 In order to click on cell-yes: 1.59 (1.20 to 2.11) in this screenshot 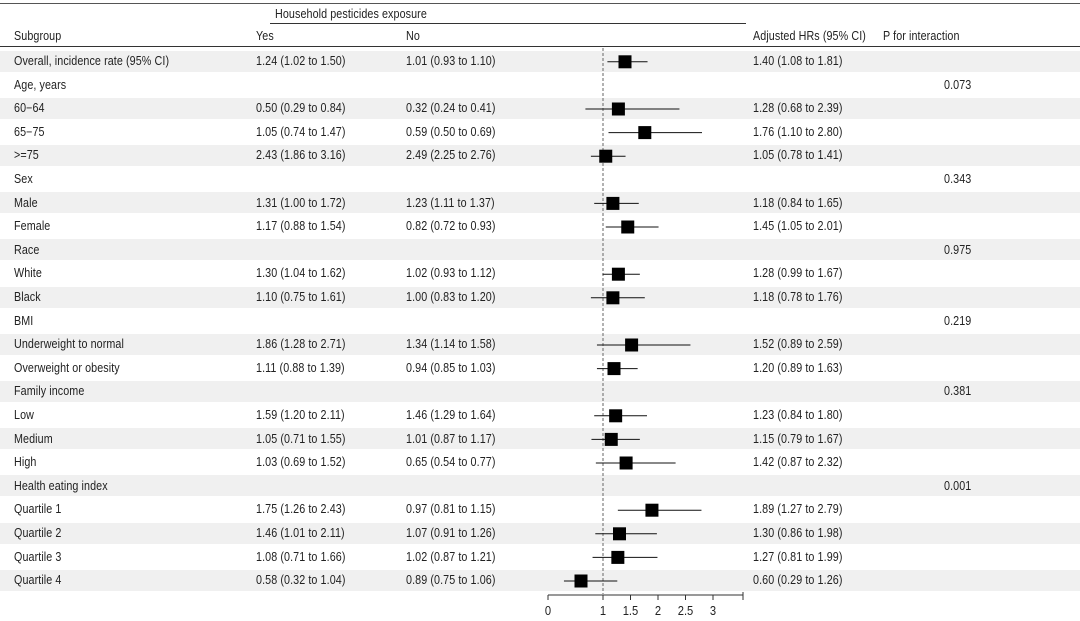, I will do `click(300, 415)`.